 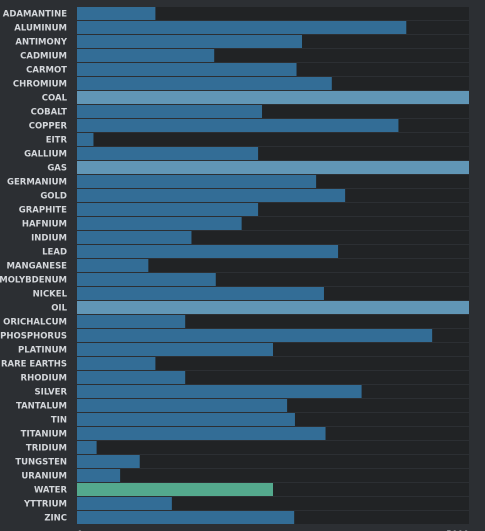 I want to click on category-label-copper: COPPER, so click(x=48, y=127).